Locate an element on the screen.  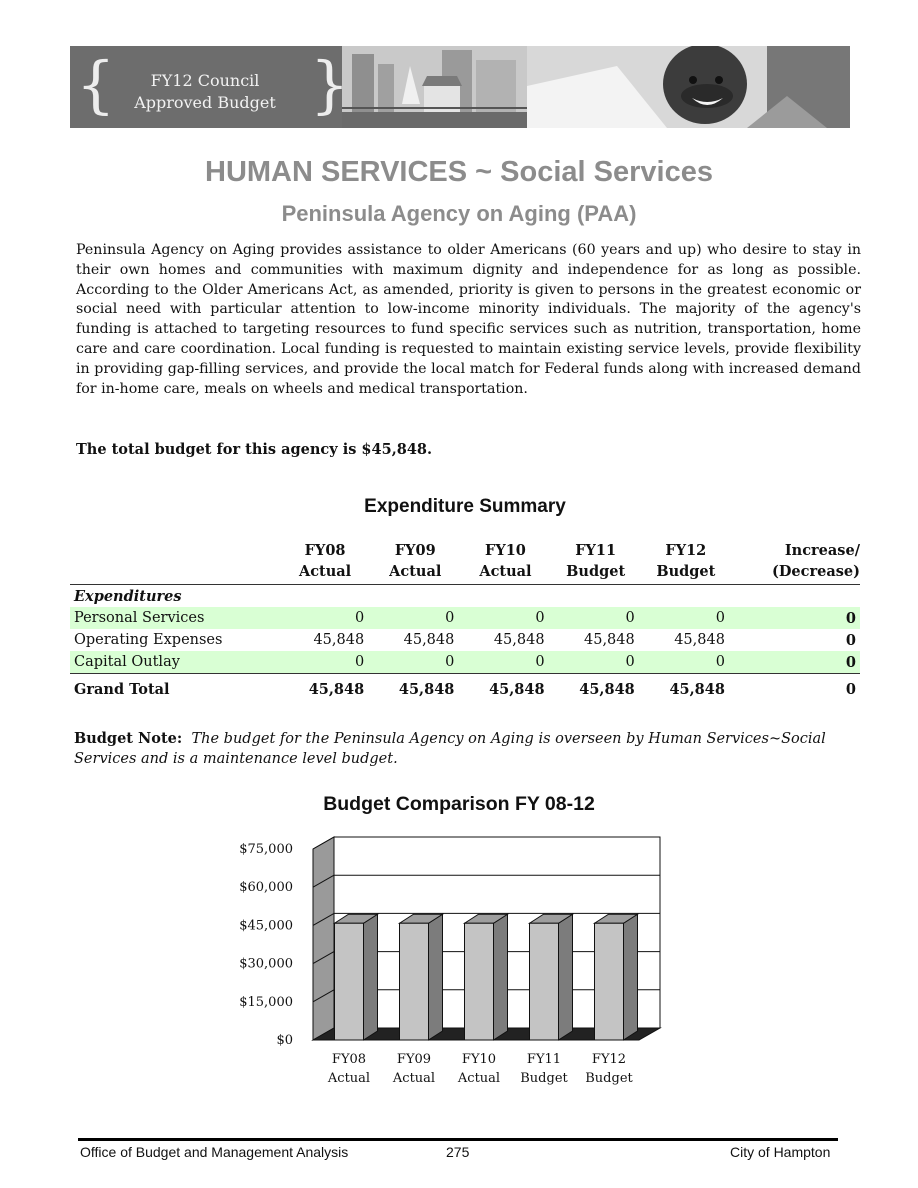
budget-note-label: Budget Note is located at coordinates (125, 738).